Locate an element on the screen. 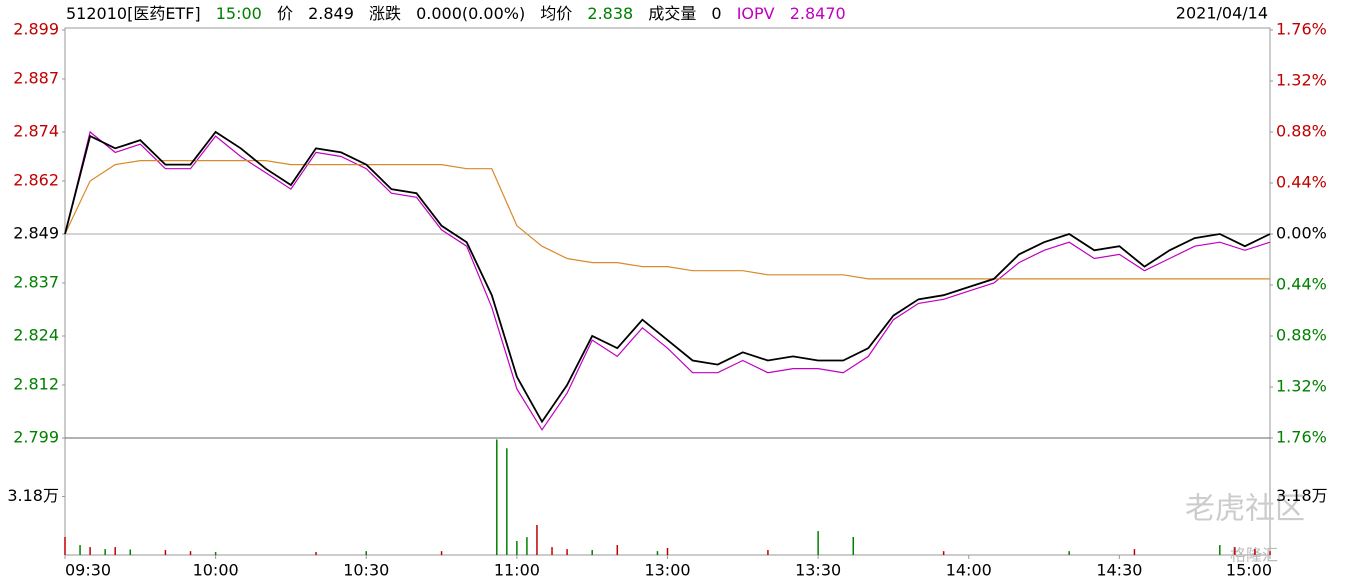 This screenshot has height=587, width=1349. watermark: 格隆汇 is located at coordinates (1254, 555).